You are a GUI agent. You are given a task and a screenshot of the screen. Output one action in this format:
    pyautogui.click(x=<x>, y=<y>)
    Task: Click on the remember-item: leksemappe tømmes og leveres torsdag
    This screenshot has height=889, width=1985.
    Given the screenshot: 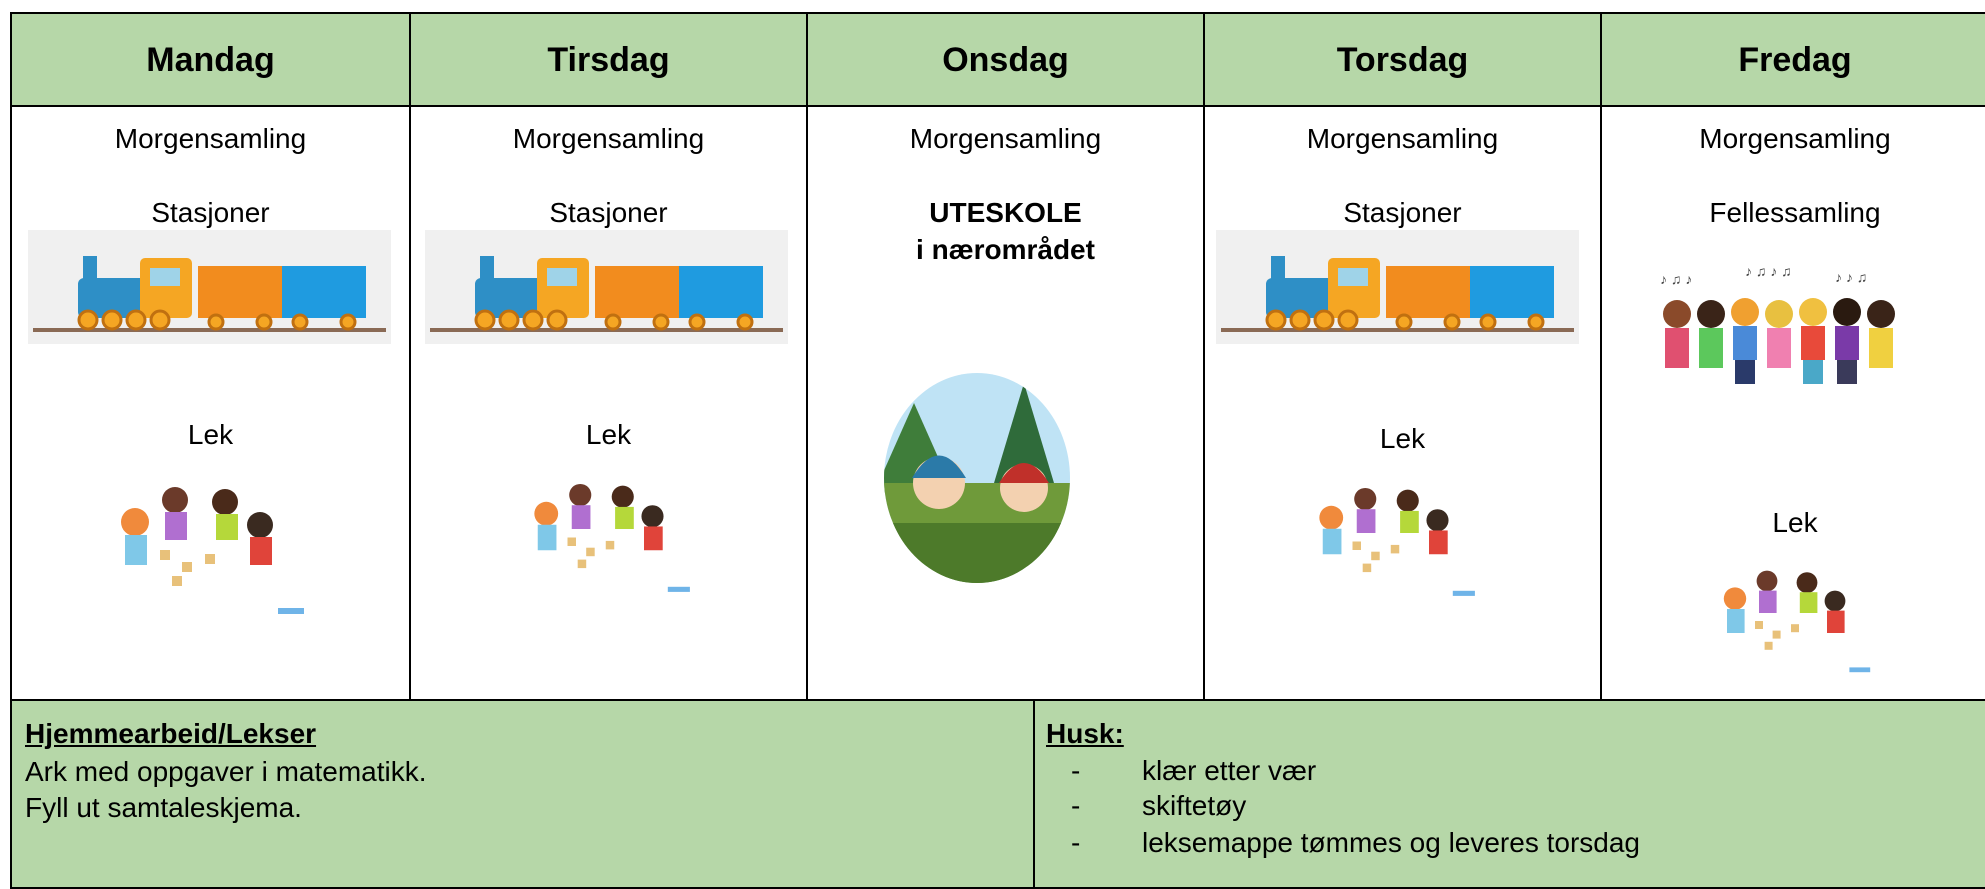 What is the action you would take?
    pyautogui.click(x=1391, y=842)
    